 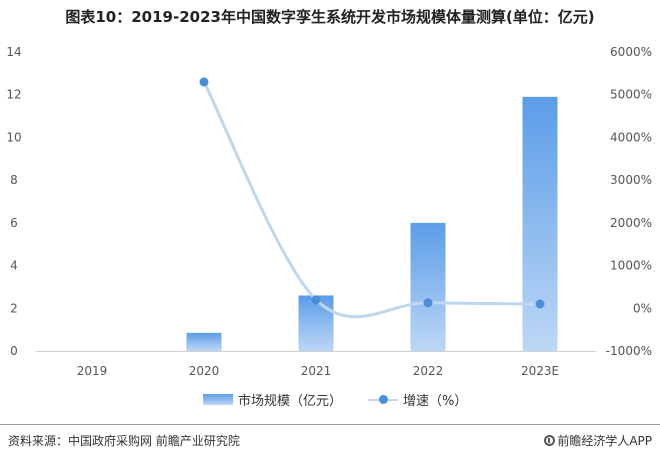 What do you see at coordinates (124, 441) in the screenshot?
I see `source-note: 资料来源：中国政府采购网 前瞻产业研究院` at bounding box center [124, 441].